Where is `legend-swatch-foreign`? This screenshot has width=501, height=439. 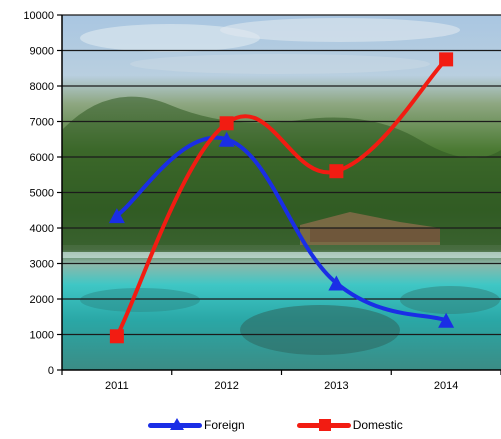
legend-swatch-foreign is located at coordinates (175, 424).